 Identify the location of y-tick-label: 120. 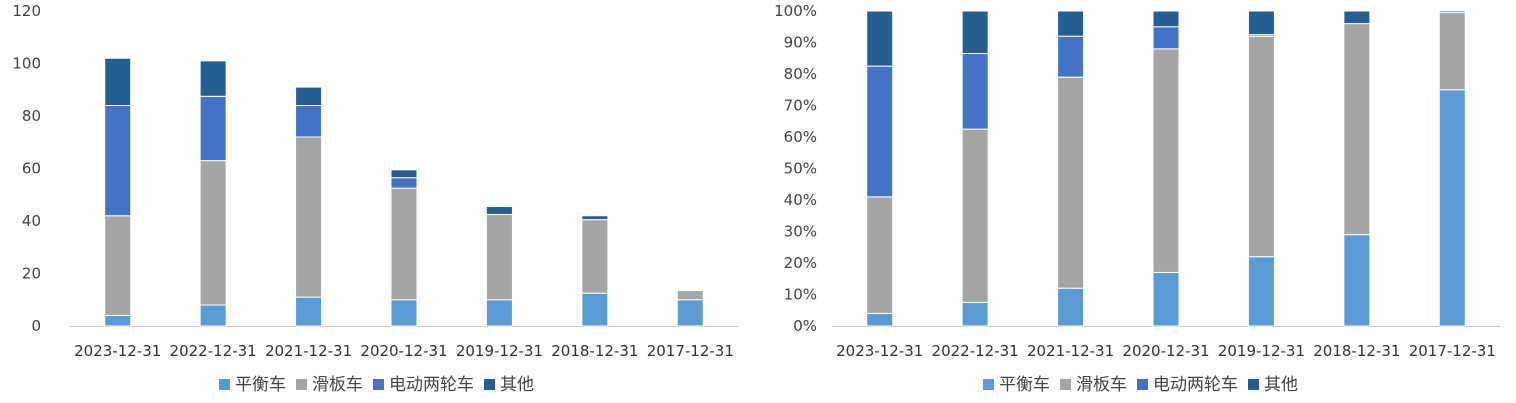
(26, 11).